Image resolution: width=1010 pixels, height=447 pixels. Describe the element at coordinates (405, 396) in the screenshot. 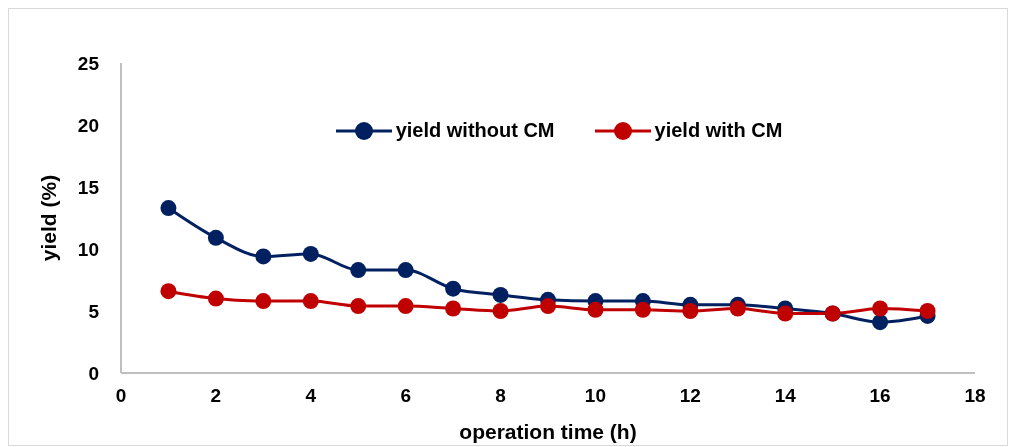

I see `x-tick-label: 6` at that location.